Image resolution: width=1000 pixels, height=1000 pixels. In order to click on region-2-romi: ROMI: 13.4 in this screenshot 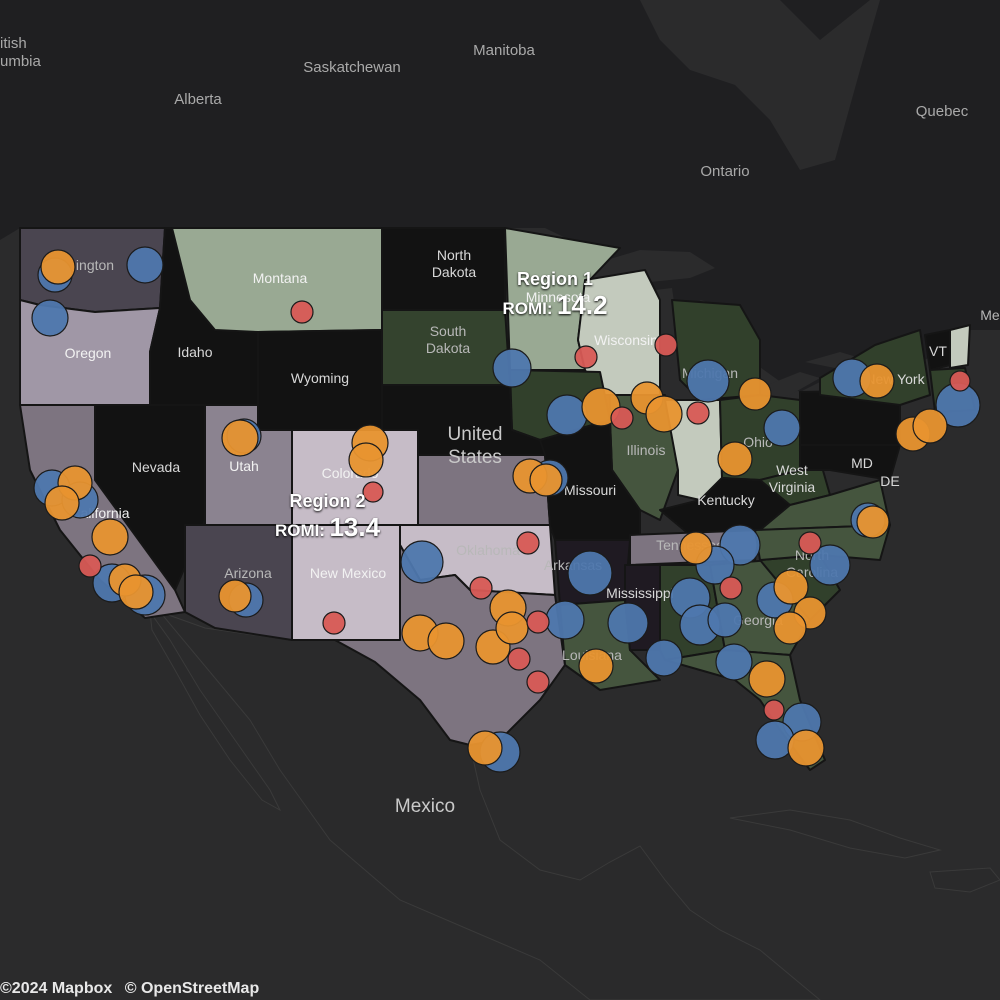, I will do `click(327, 527)`.